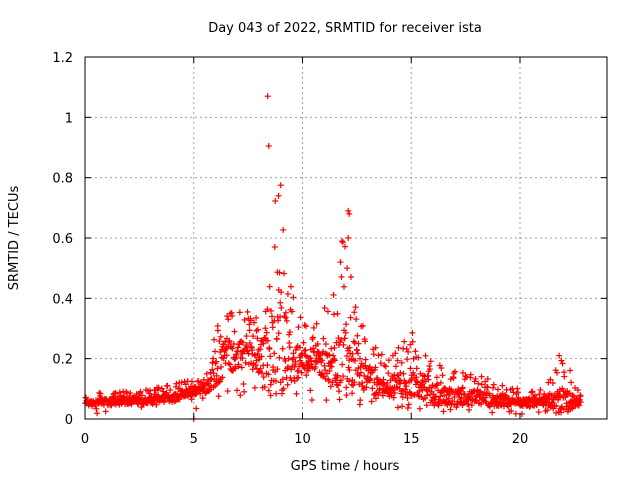 This screenshot has height=480, width=640. I want to click on x-tick-label: 15, so click(411, 439).